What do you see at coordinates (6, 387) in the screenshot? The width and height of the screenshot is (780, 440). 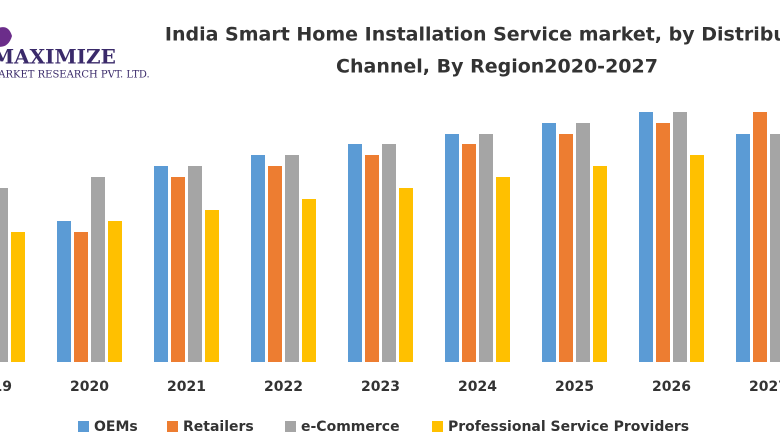 I see `x-tick-label: 2019` at bounding box center [6, 387].